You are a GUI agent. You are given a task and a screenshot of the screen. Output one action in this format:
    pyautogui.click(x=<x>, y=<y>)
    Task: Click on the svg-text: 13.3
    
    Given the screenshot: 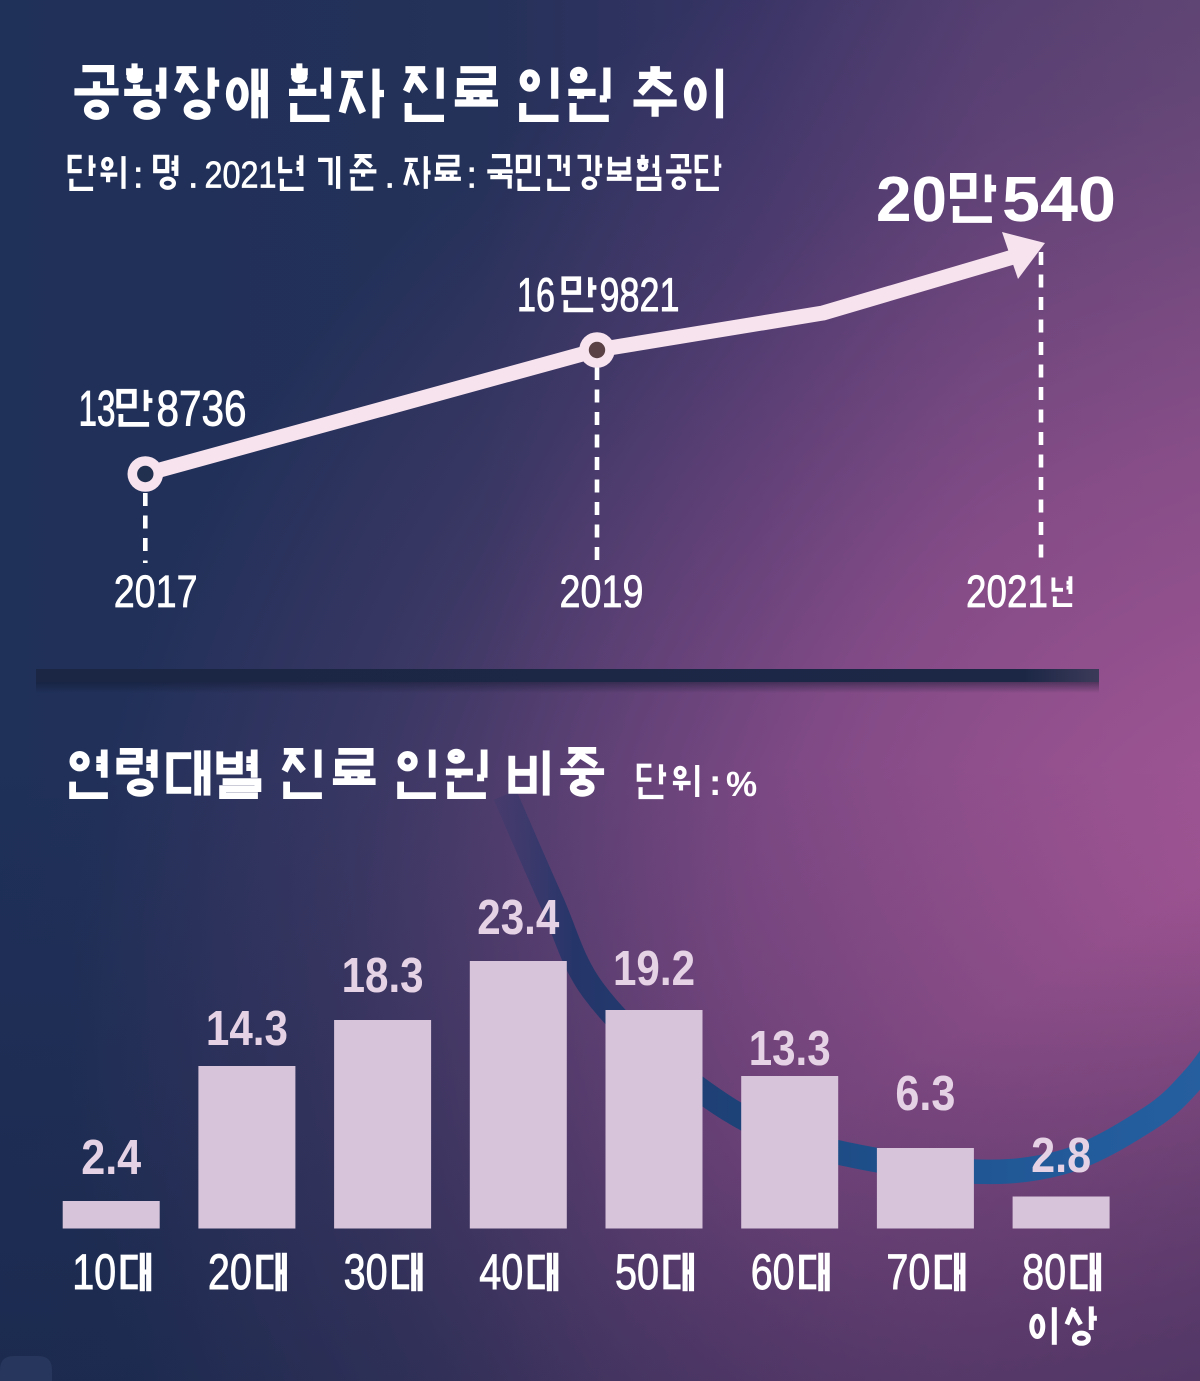 What is the action you would take?
    pyautogui.click(x=790, y=1048)
    